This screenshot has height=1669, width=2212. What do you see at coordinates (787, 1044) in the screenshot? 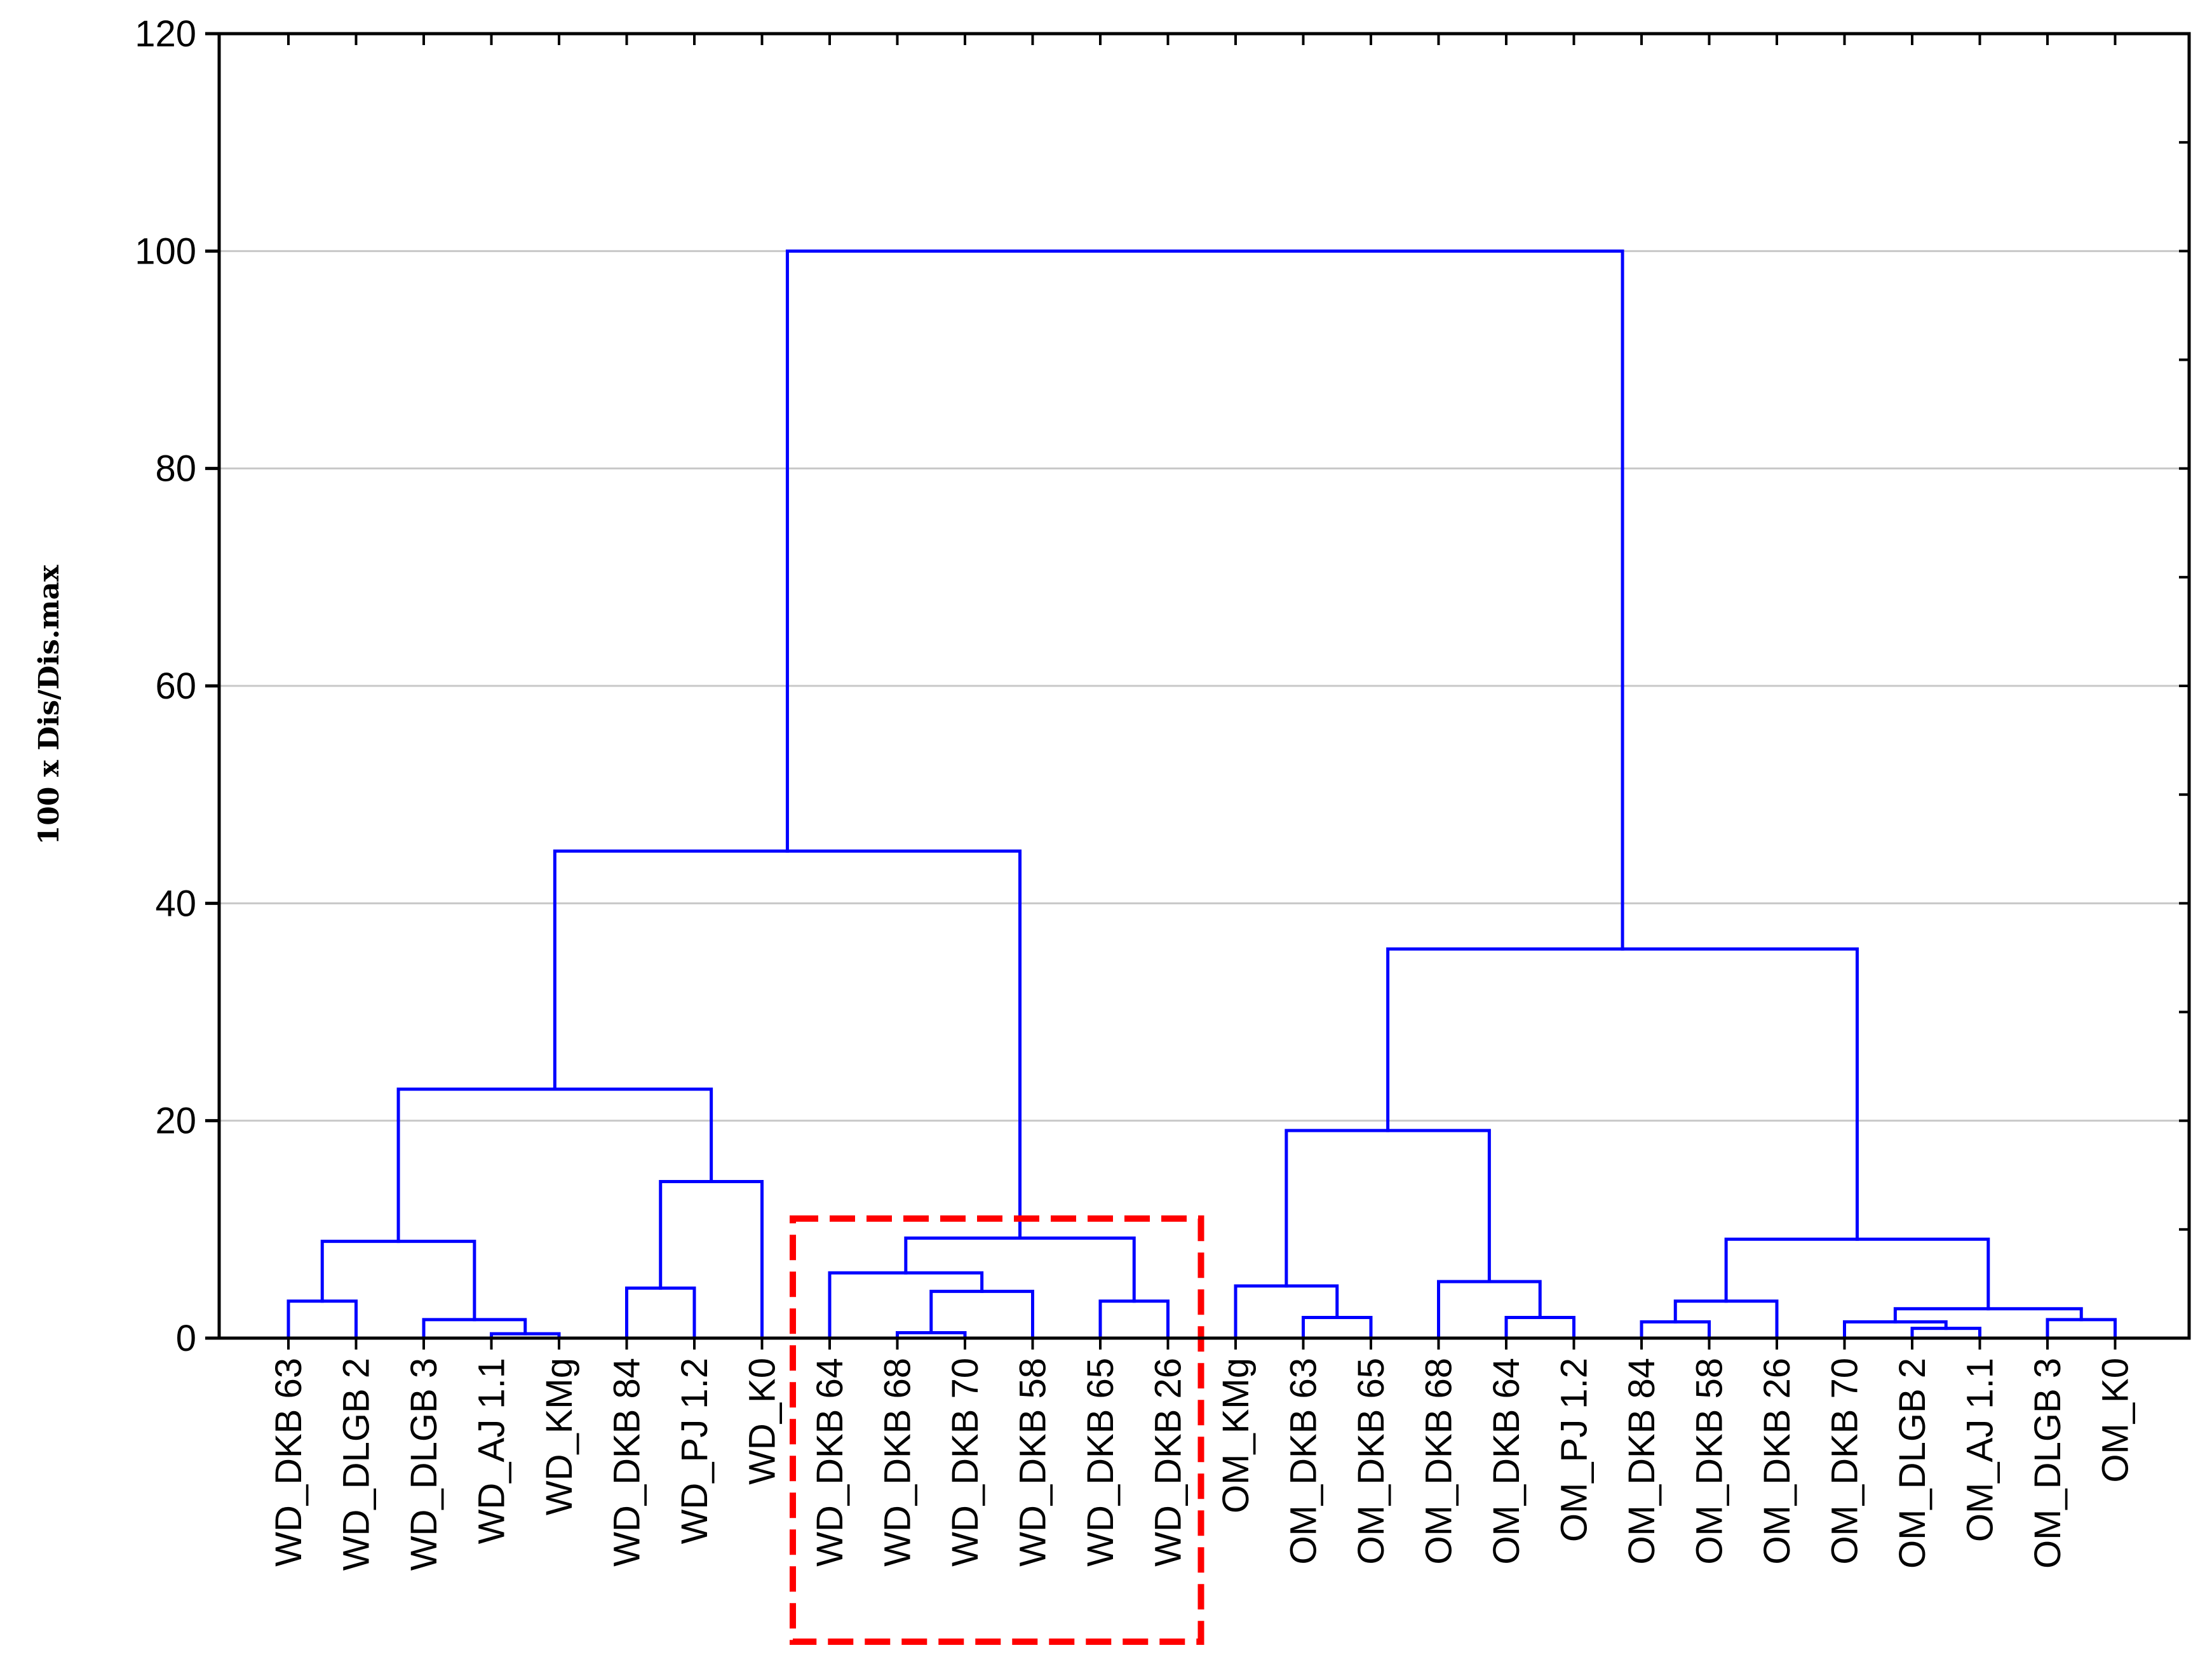
I see `link-N` at bounding box center [787, 1044].